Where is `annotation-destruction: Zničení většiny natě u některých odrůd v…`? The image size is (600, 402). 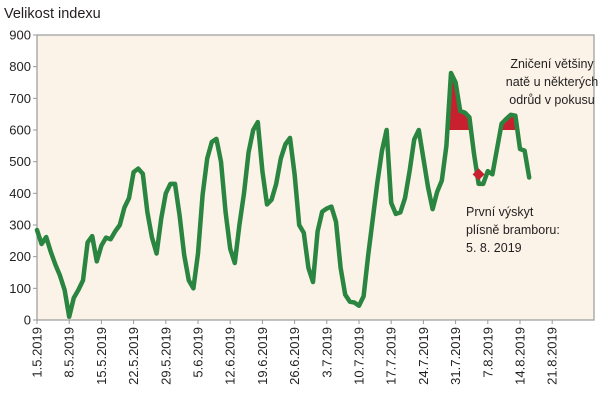 annotation-destruction: Zničení většiny natě u některých odrůd v… is located at coordinates (552, 82).